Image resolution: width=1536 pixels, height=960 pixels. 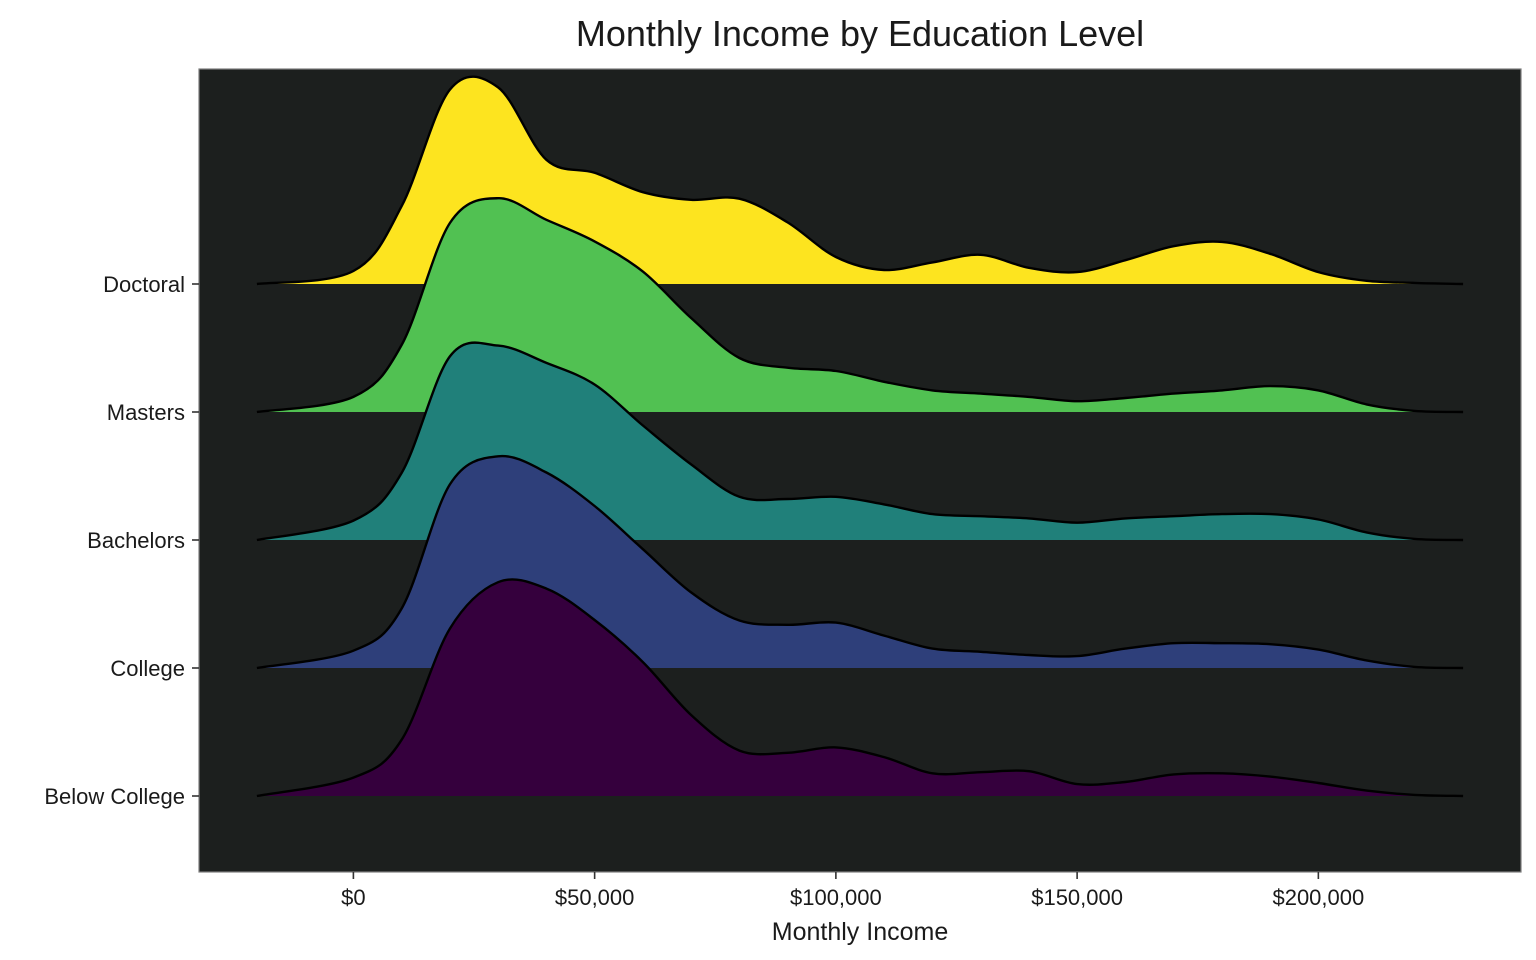 I want to click on x-tick-label: $100,000, so click(x=836, y=897).